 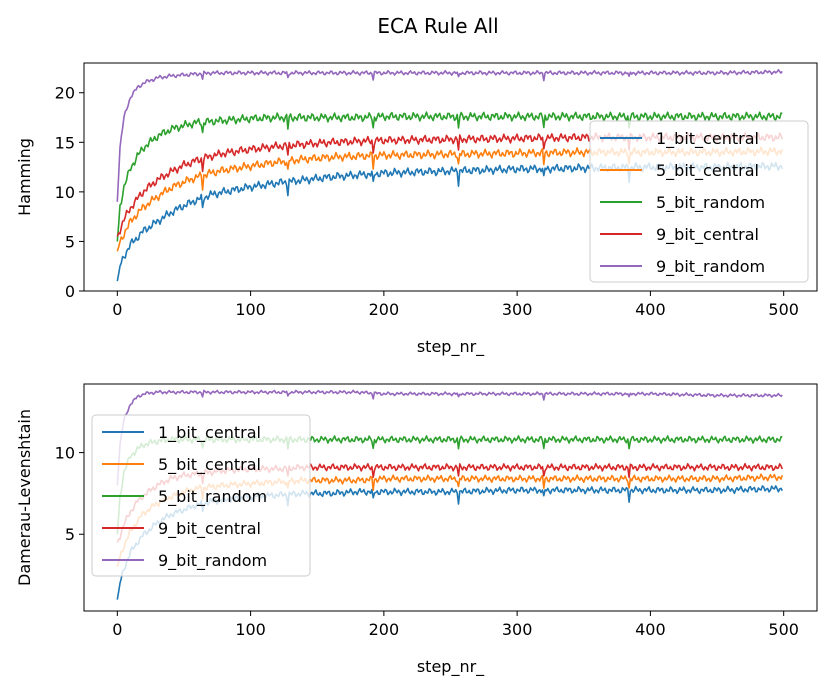 What do you see at coordinates (65, 142) in the screenshot?
I see `y-tick-label: 15` at bounding box center [65, 142].